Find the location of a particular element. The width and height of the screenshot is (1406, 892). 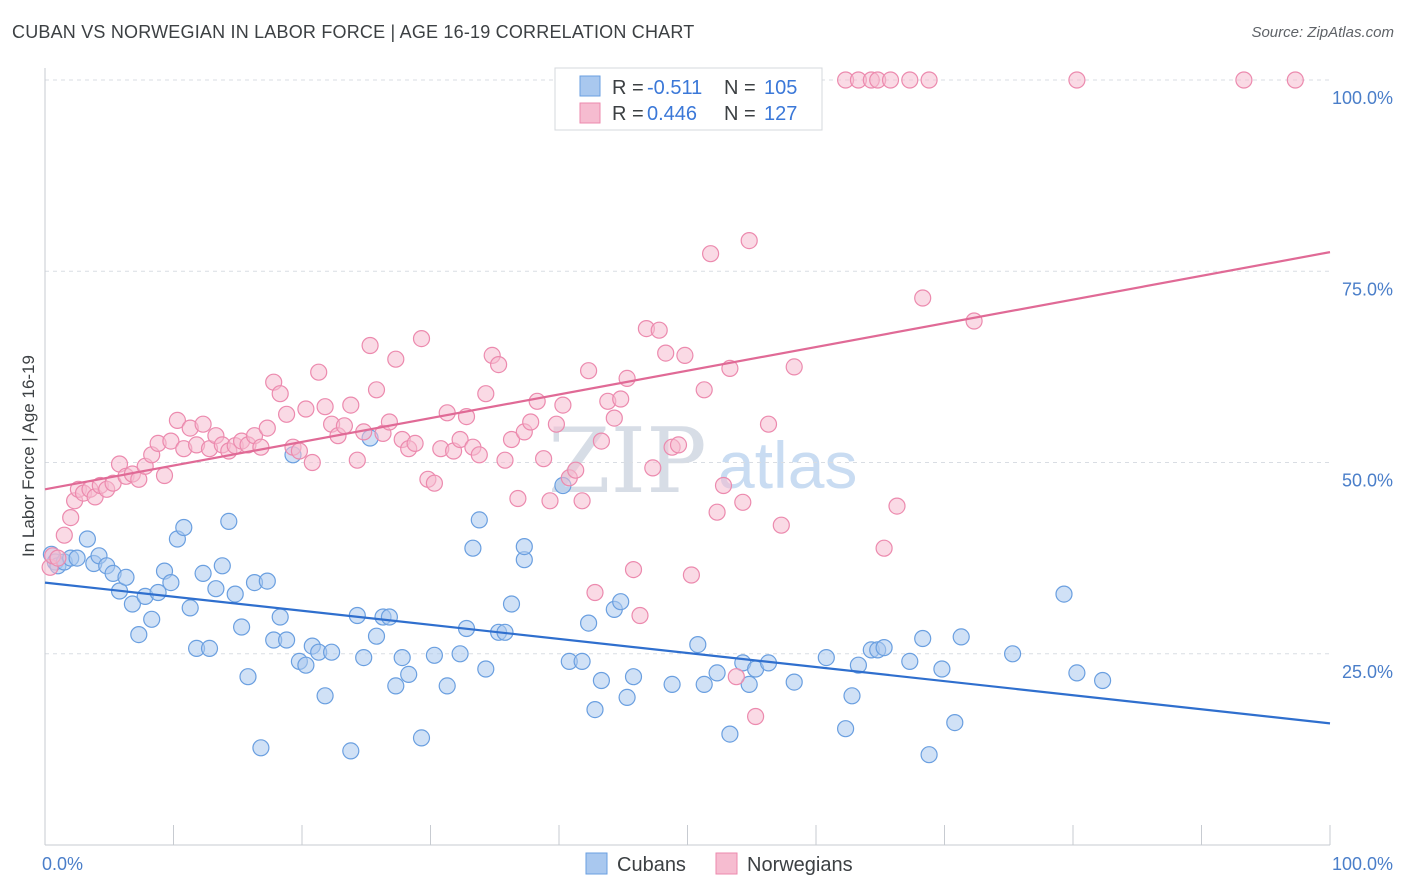

x-tick-label-min: 0.0% is located at coordinates (62, 864).